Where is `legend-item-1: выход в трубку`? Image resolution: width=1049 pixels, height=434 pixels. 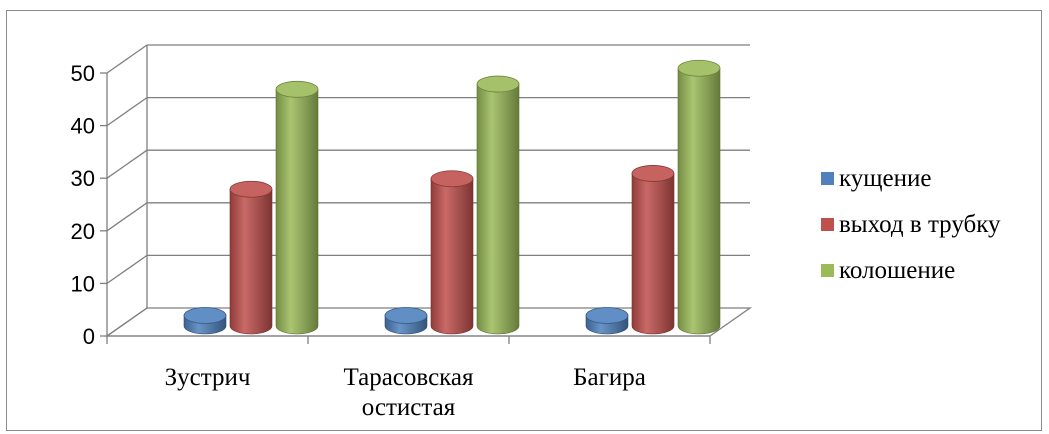 legend-item-1: выход в трубку is located at coordinates (911, 224).